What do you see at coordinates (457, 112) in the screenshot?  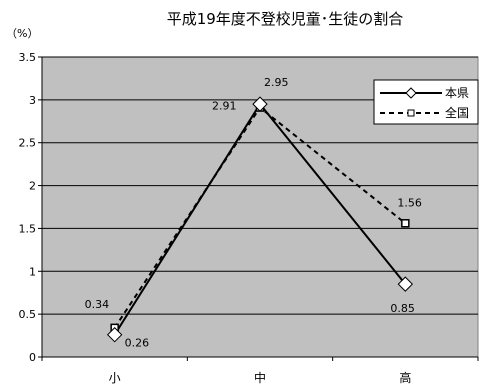 I see `legend-label-zenkoku: 全国` at bounding box center [457, 112].